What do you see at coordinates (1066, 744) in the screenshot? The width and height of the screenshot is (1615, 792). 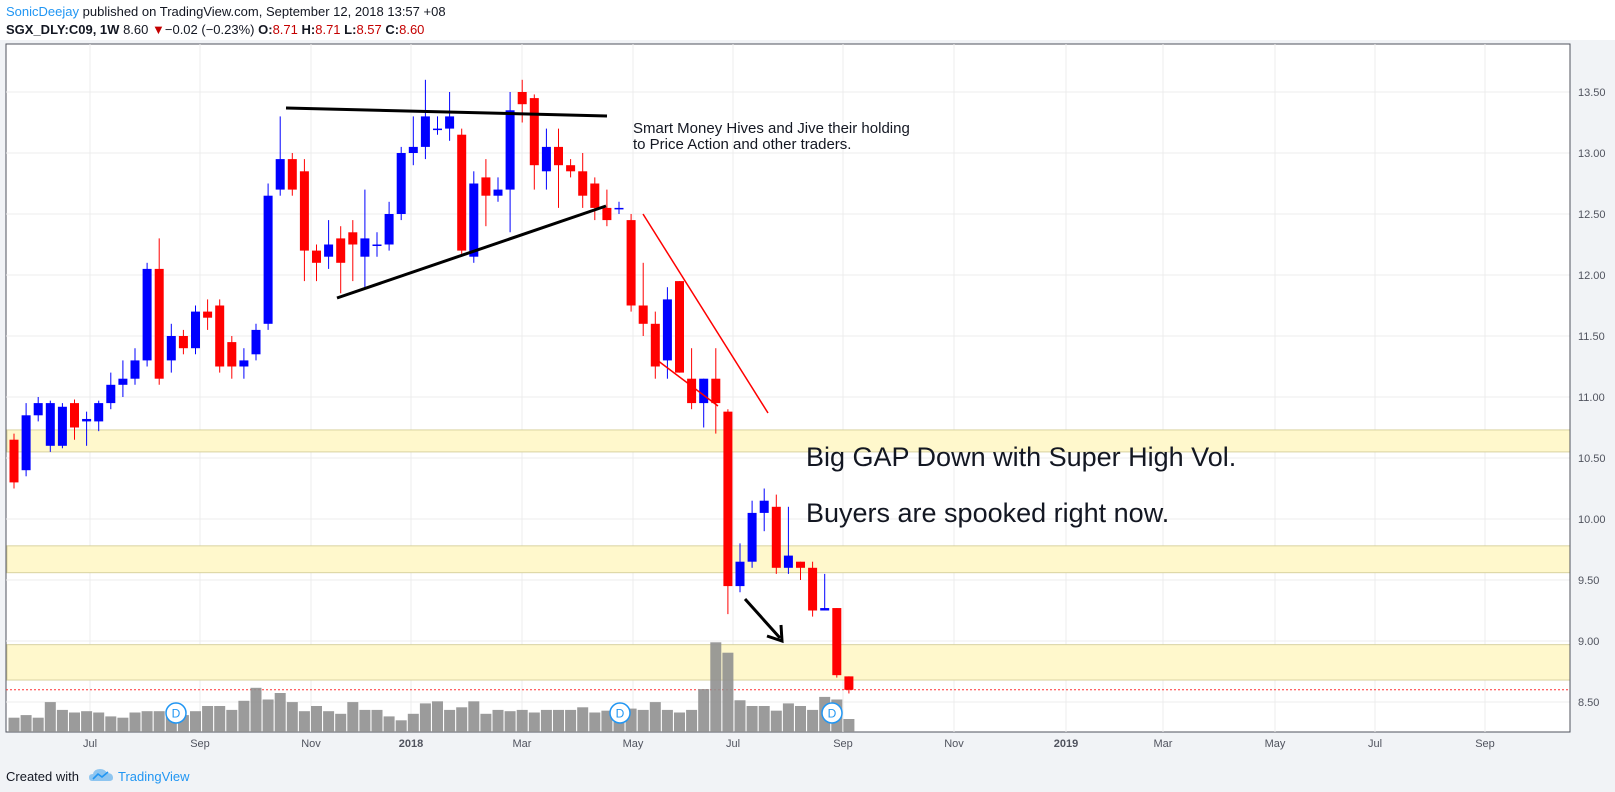 I see `x-tick-label: 2019` at bounding box center [1066, 744].